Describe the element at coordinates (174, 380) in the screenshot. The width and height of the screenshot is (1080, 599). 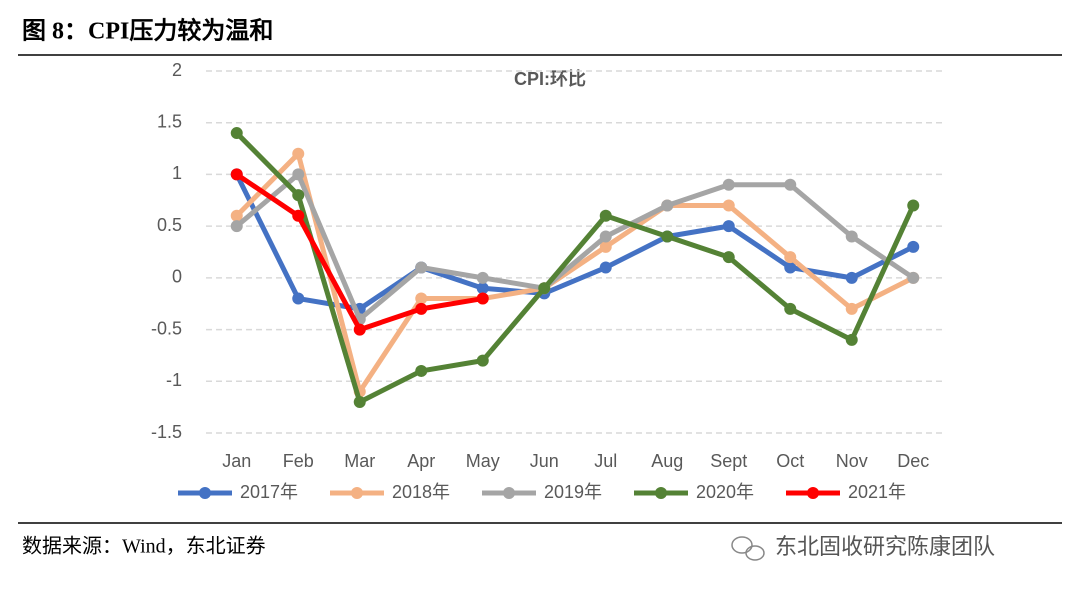
I see `y-tick-label: -1` at that location.